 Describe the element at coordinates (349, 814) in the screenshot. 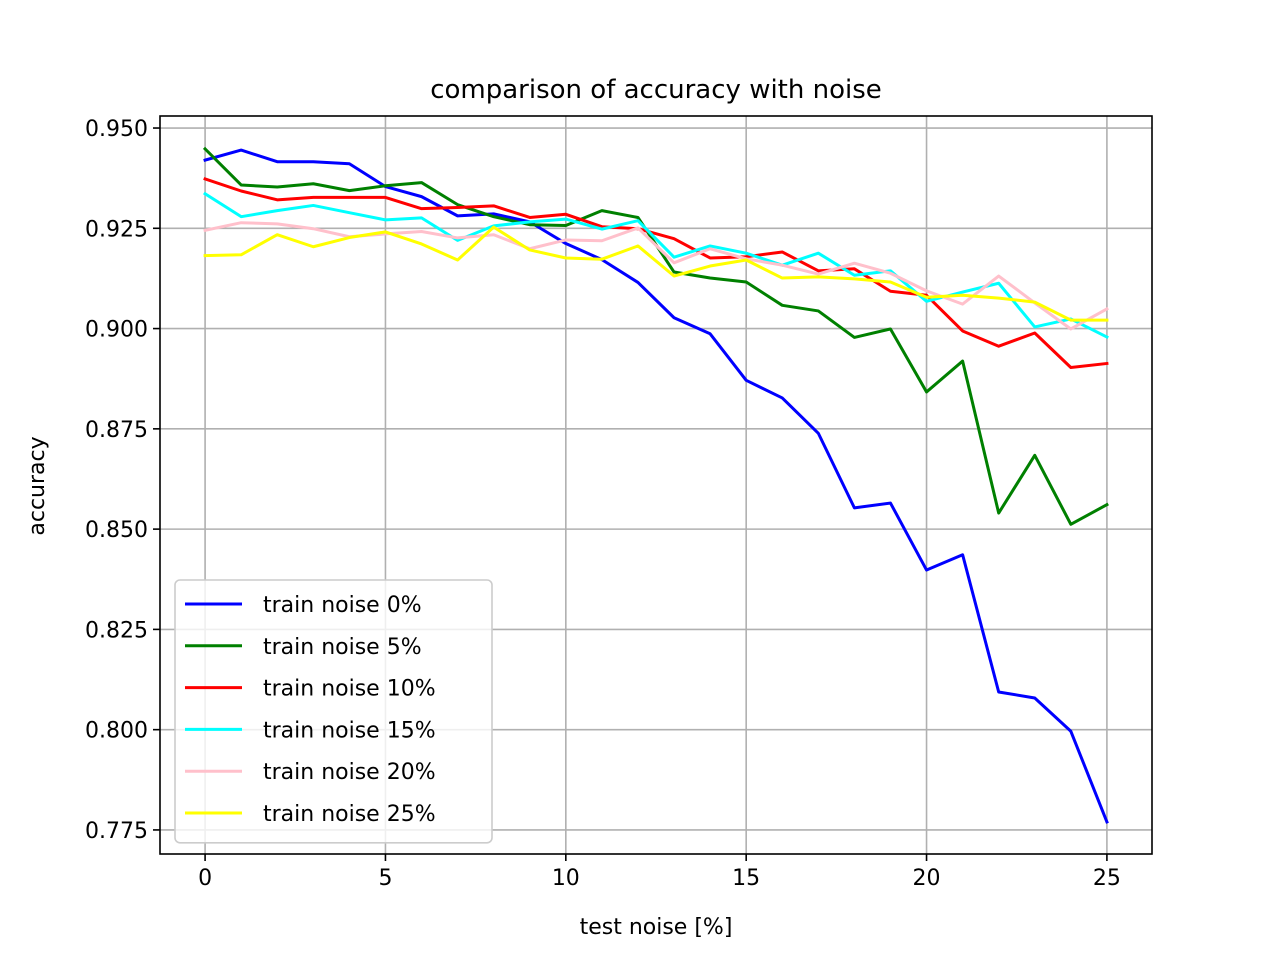

I see `legend-label: train noise 25%` at that location.